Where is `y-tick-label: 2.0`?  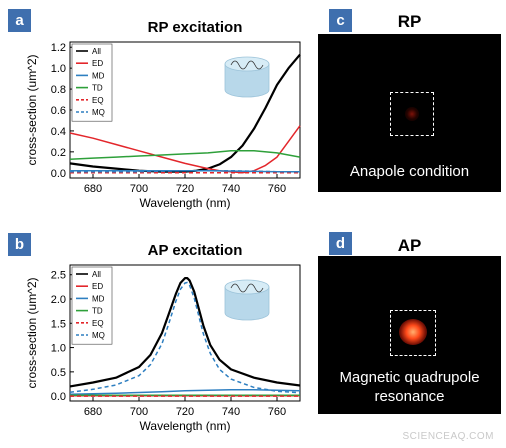
y-tick-label: 2.0 is located at coordinates (58, 300).